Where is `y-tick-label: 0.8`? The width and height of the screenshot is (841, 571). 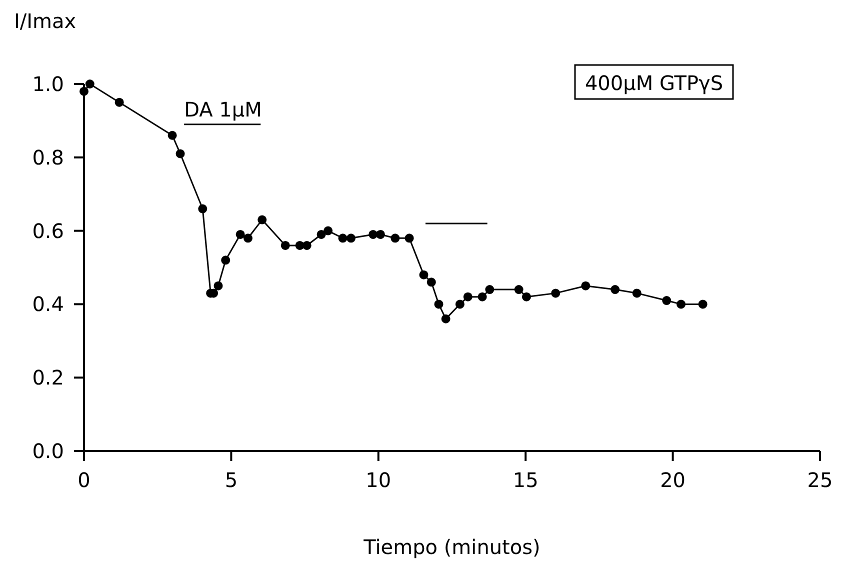
y-tick-label: 0.8 is located at coordinates (48, 157).